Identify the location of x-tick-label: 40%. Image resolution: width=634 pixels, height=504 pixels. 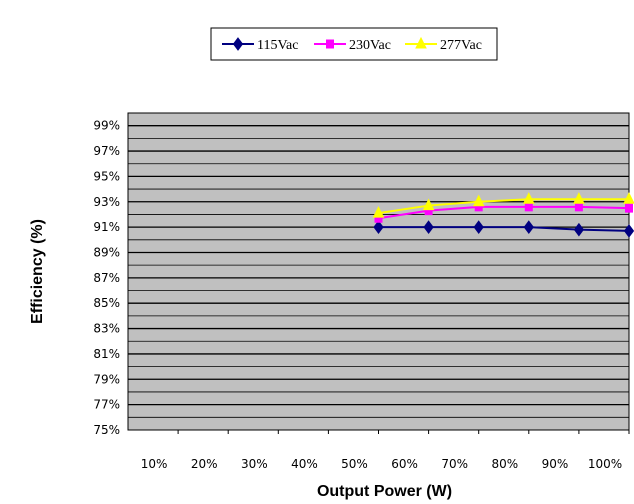
(304, 464).